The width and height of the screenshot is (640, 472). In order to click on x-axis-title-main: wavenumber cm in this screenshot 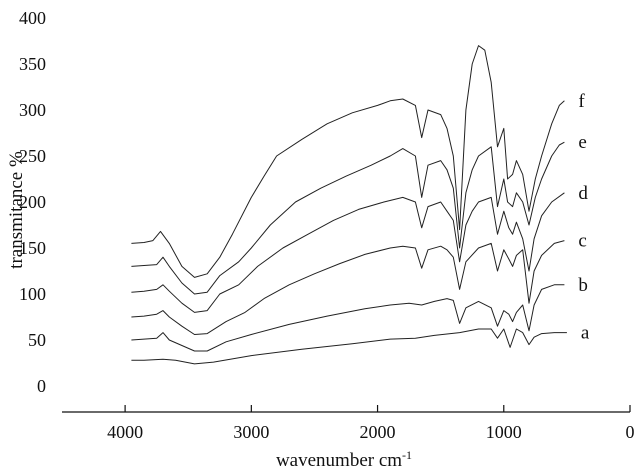, I will do `click(339, 460)`.